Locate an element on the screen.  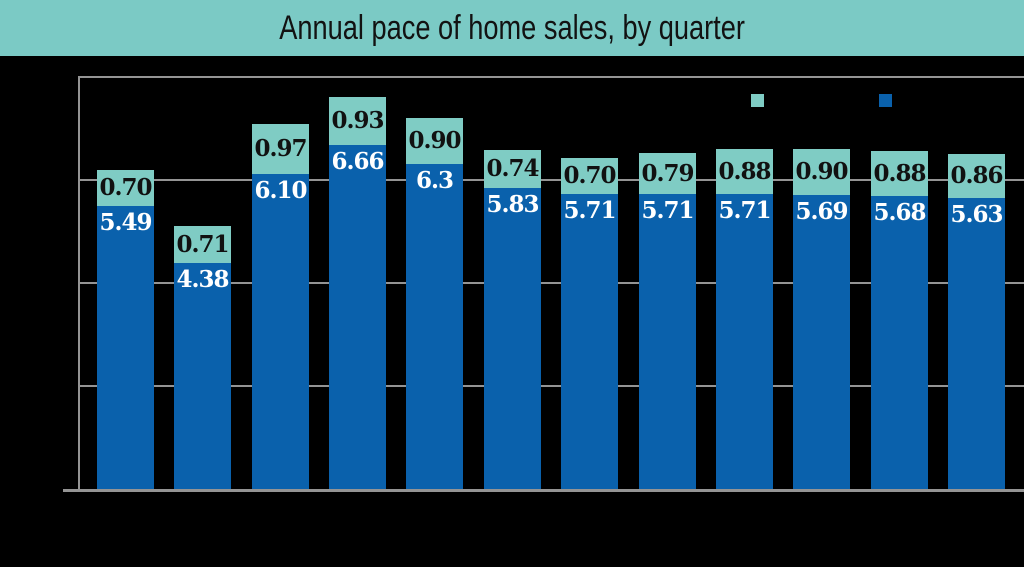
chart-title: Annual pace of home sales, by quarter is located at coordinates (512, 27).